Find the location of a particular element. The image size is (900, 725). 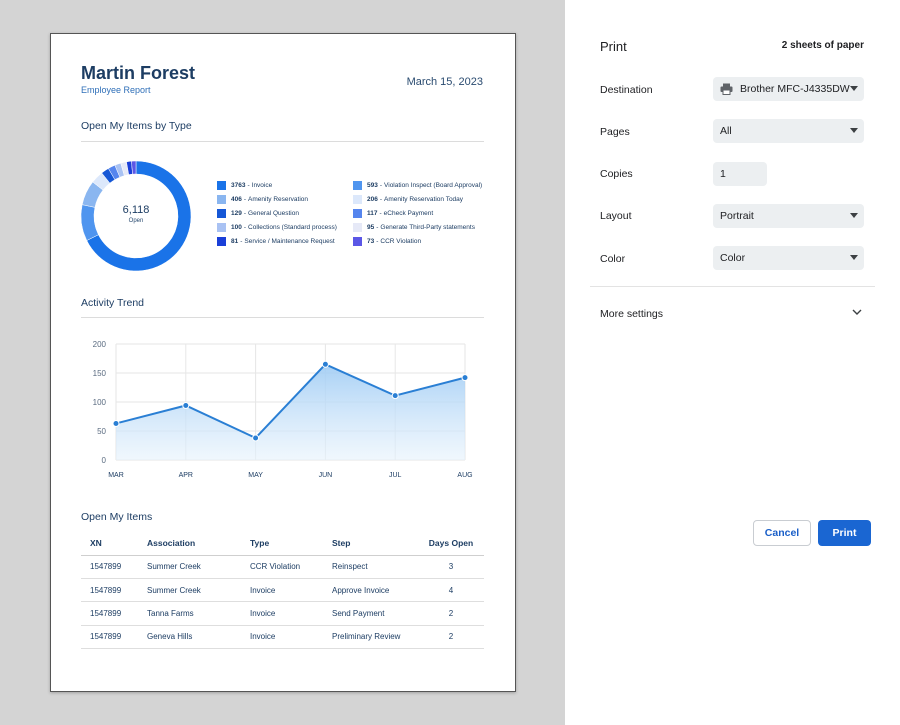

area-fill is located at coordinates (290, 412).